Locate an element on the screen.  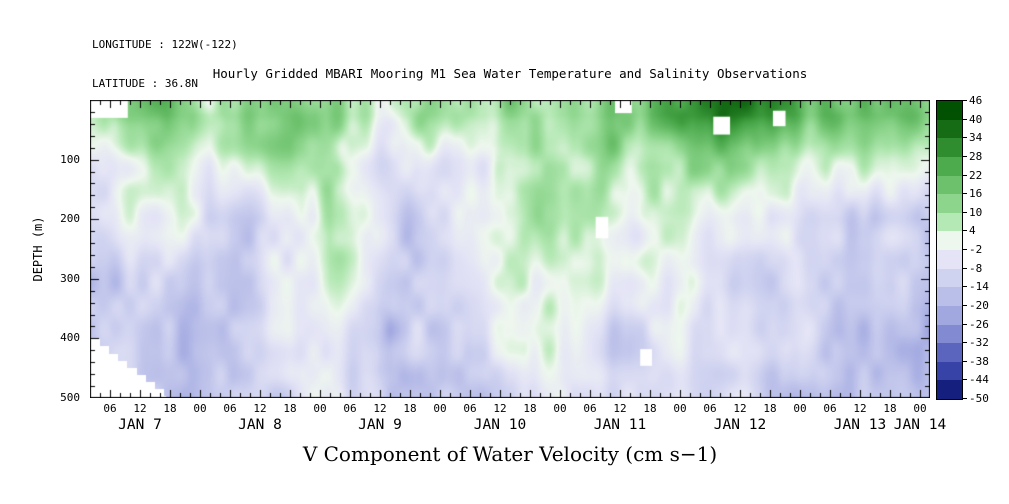
colorbar-tick-label: 46 is located at coordinates (976, 100).